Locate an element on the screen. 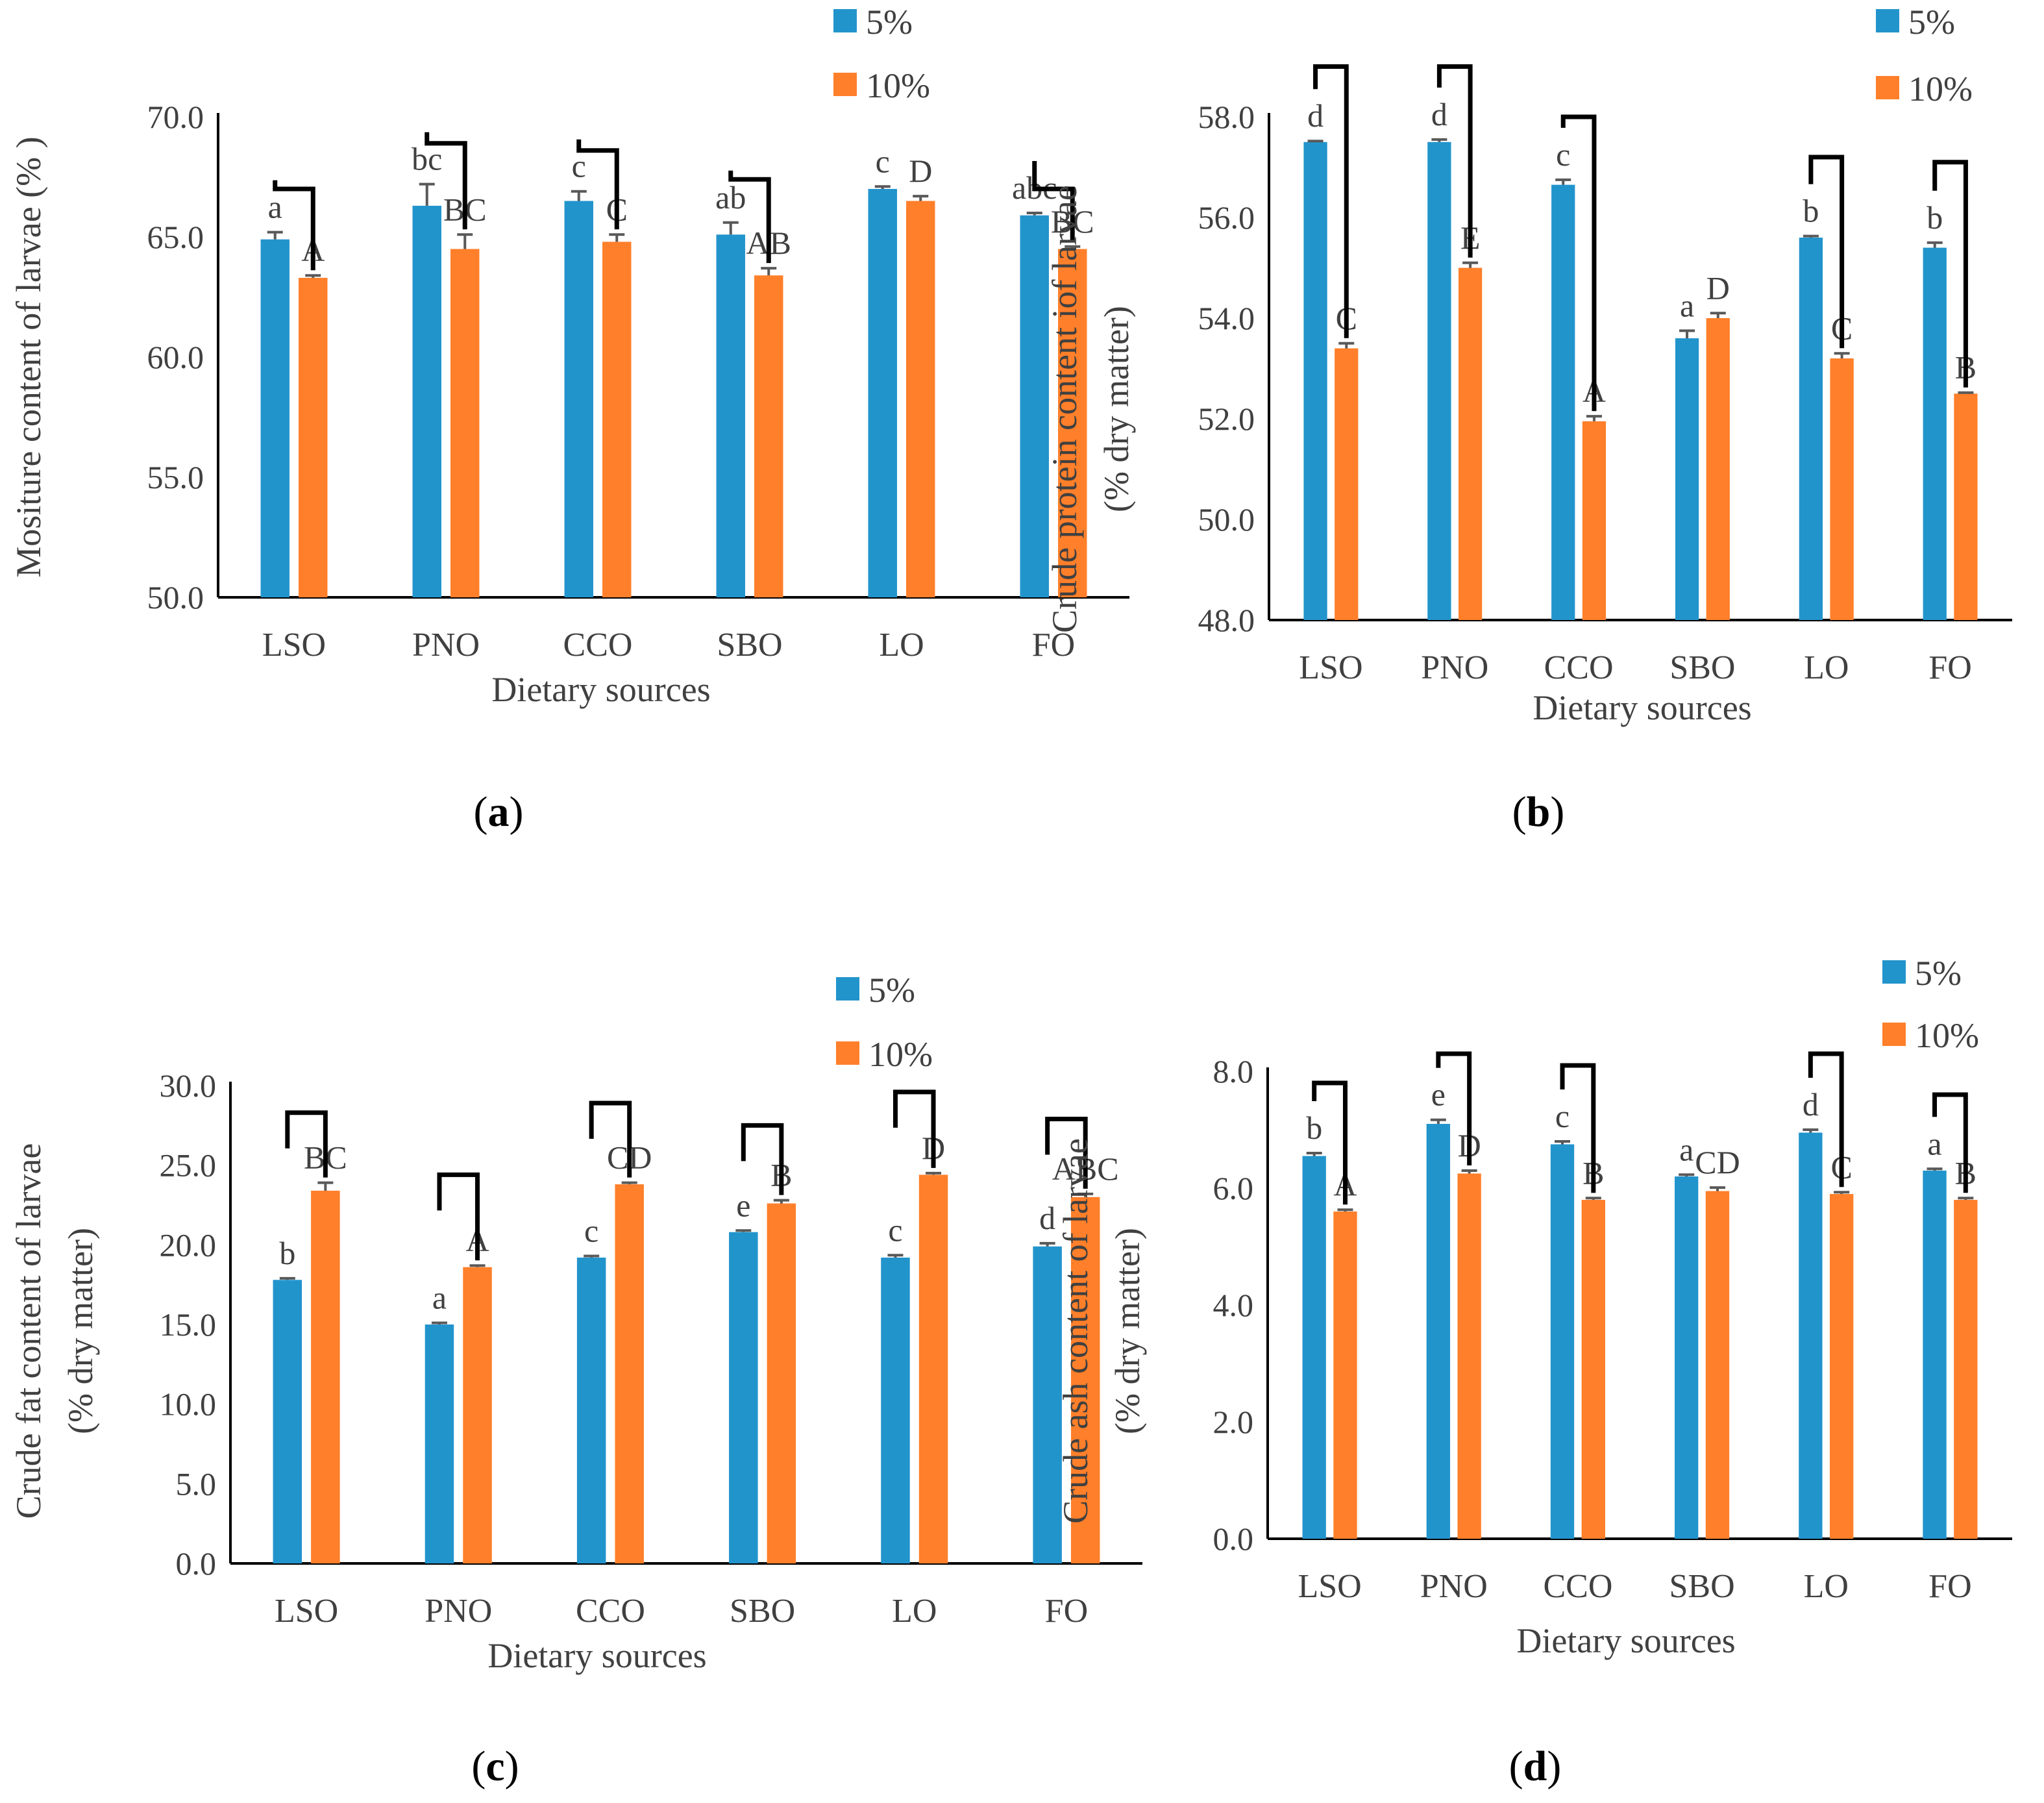 This screenshot has width=2044, height=1803. y-tick-label: 25.0 is located at coordinates (188, 1165).